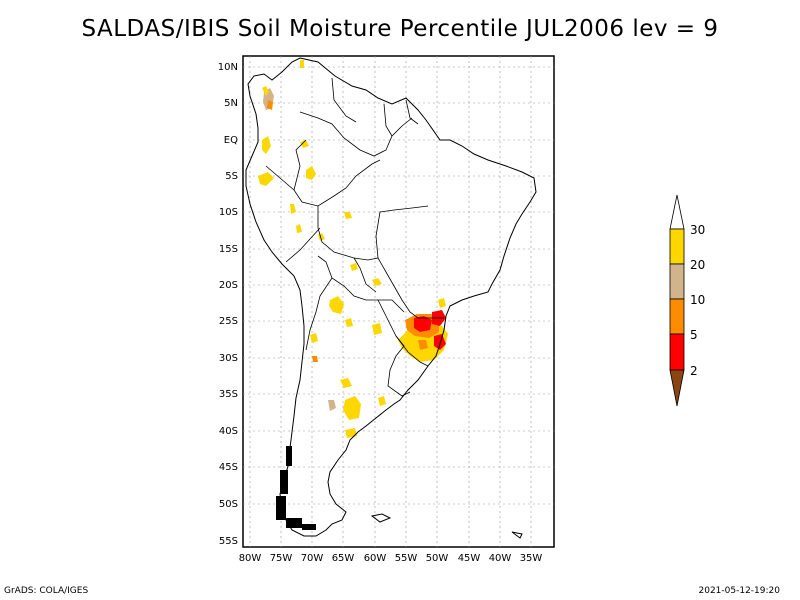 This screenshot has height=600, width=800. What do you see at coordinates (228, 541) in the screenshot?
I see `lat-label: 55S` at bounding box center [228, 541].